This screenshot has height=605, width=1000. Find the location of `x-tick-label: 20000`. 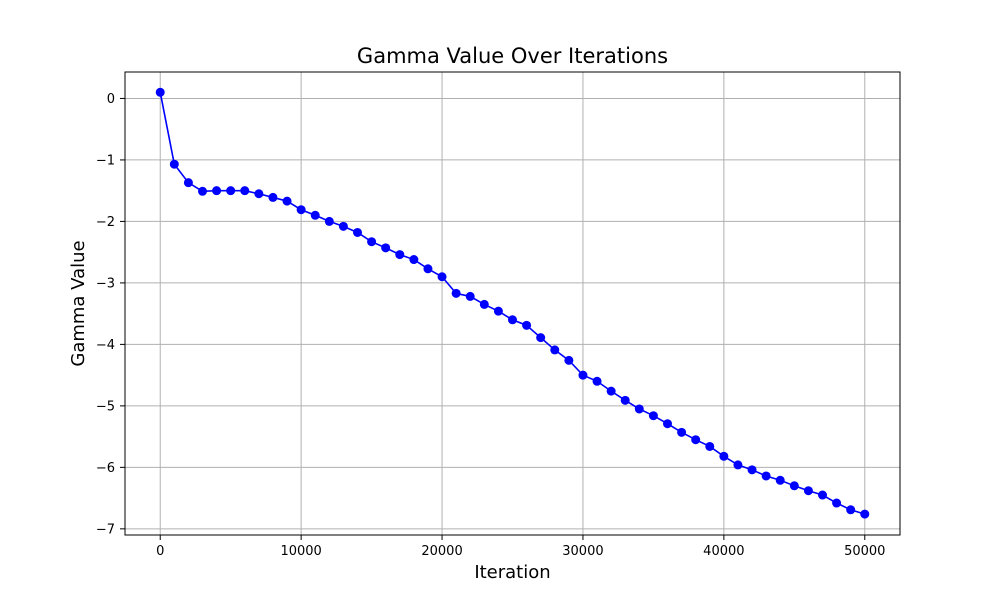

x-tick-label: 20000 is located at coordinates (441, 551).